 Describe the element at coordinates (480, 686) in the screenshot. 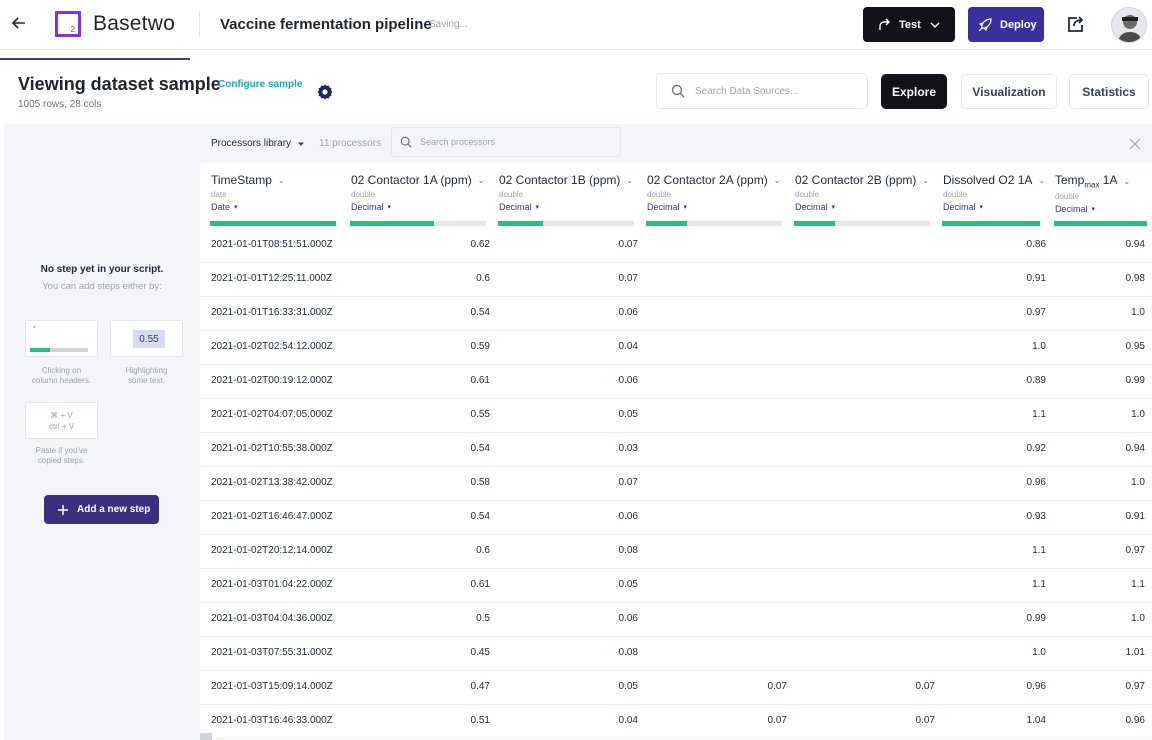

I see `value-cell: 0.47` at that location.